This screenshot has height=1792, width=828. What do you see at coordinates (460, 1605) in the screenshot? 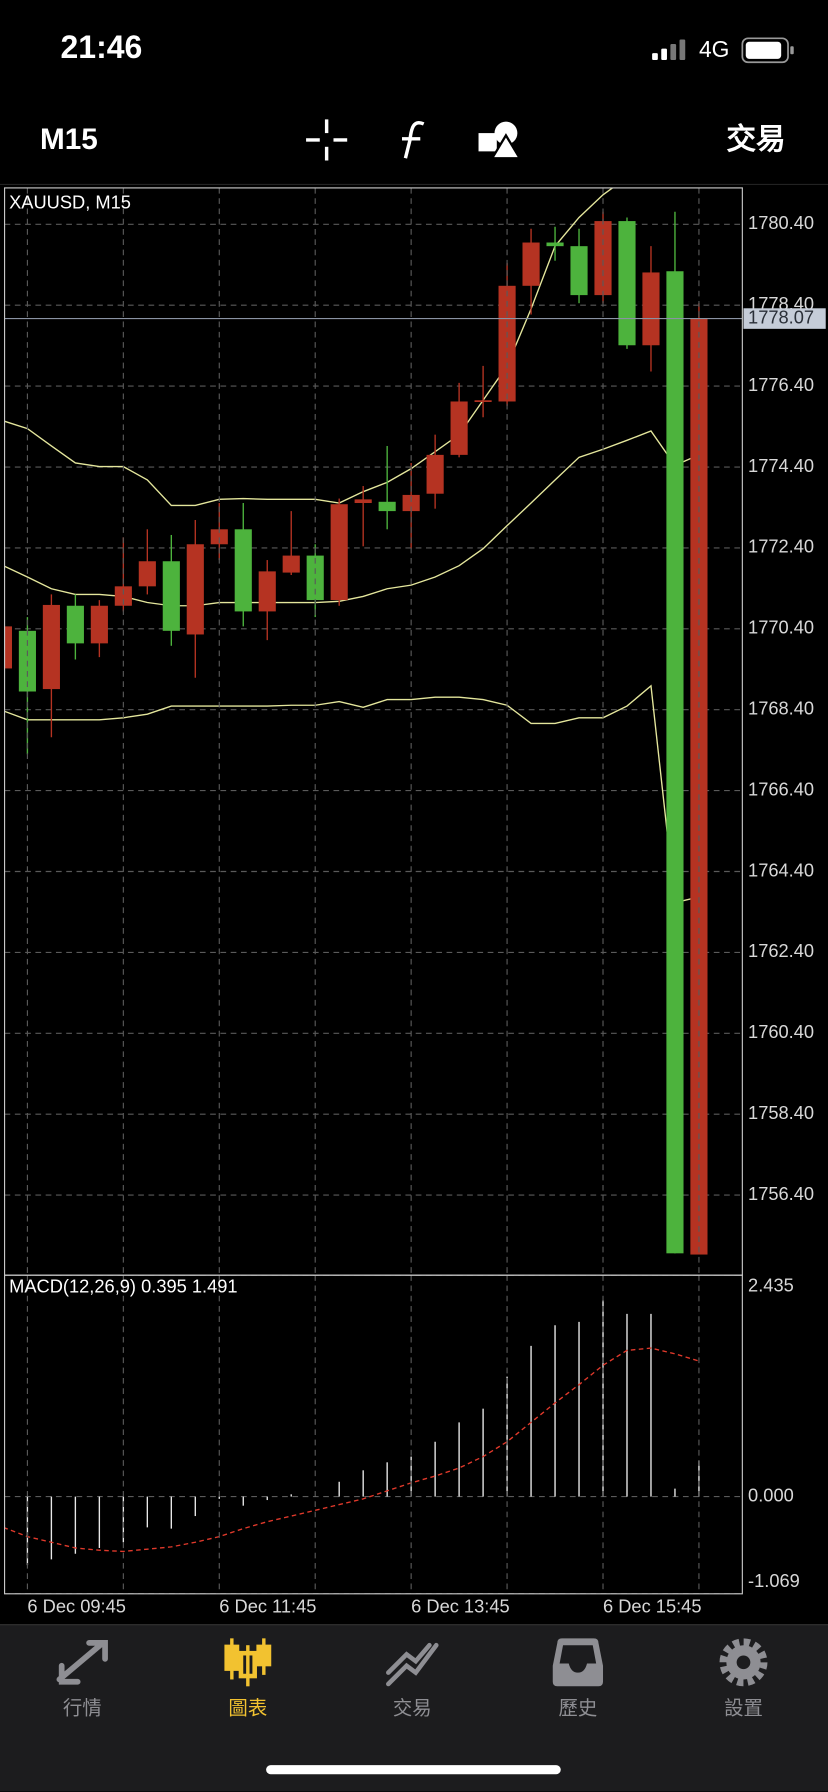
I see `x-tick-label: 6 Dec 13:45` at bounding box center [460, 1605].